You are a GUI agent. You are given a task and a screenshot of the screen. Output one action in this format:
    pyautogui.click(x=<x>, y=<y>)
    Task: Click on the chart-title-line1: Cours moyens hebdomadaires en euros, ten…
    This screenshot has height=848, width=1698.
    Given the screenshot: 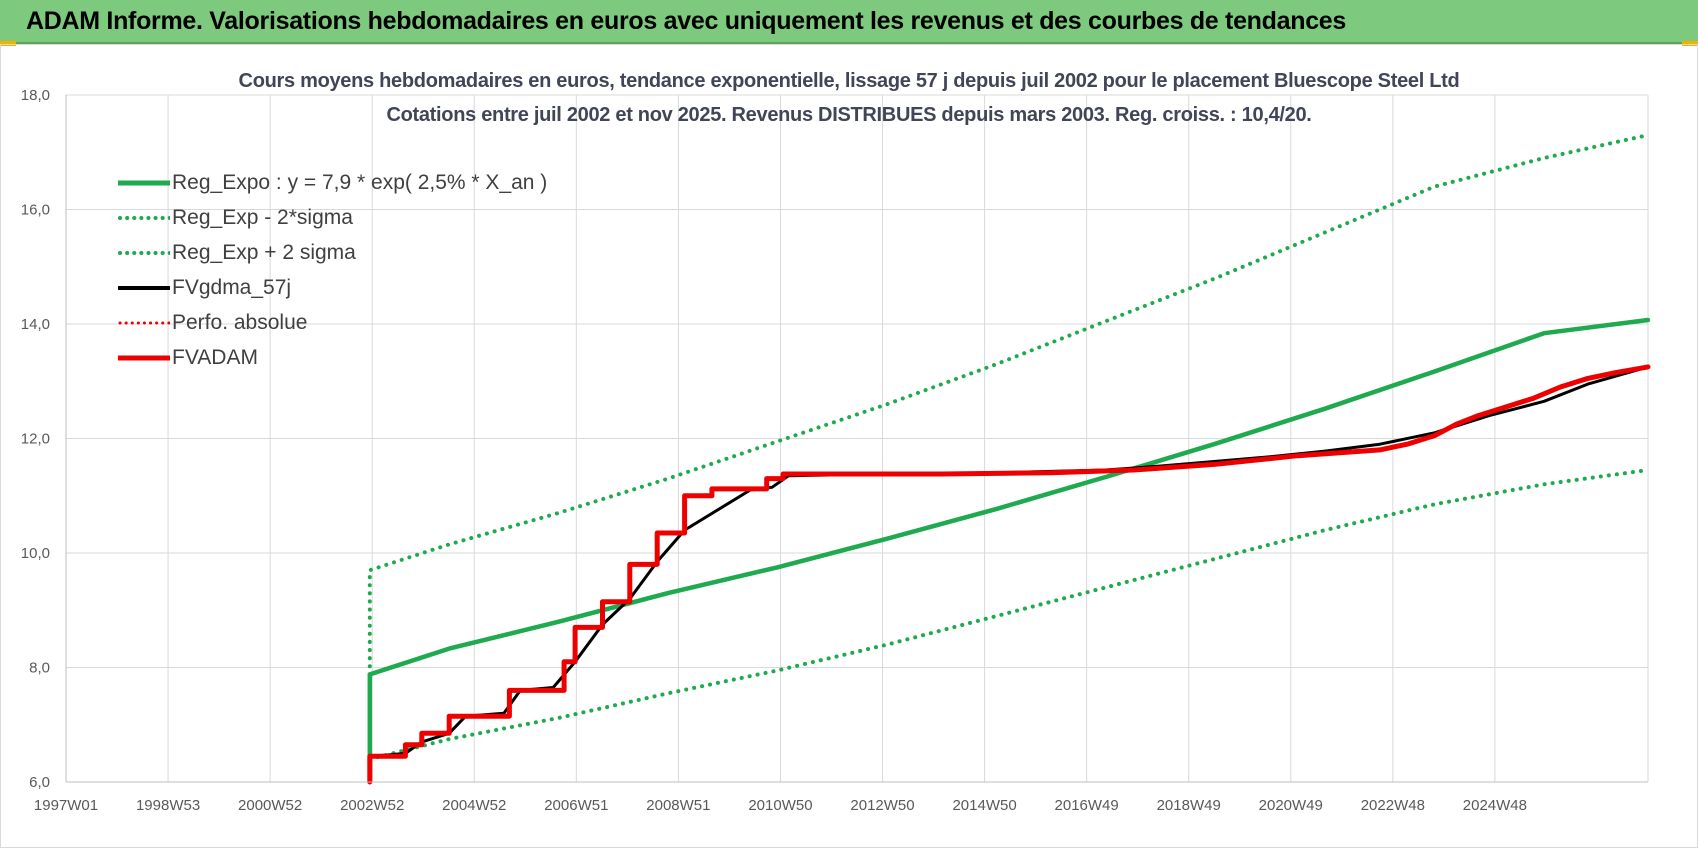 What is the action you would take?
    pyautogui.click(x=849, y=81)
    